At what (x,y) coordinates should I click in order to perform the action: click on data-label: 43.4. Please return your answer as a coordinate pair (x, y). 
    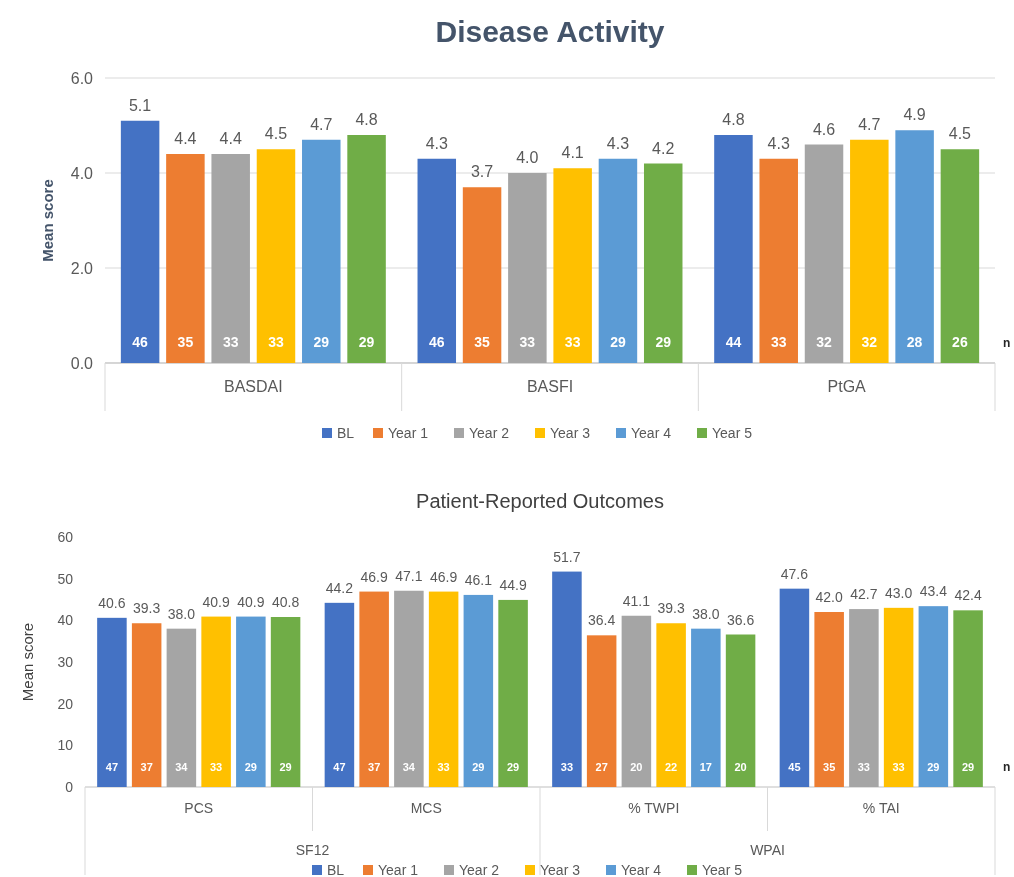
    Looking at the image, I should click on (933, 591).